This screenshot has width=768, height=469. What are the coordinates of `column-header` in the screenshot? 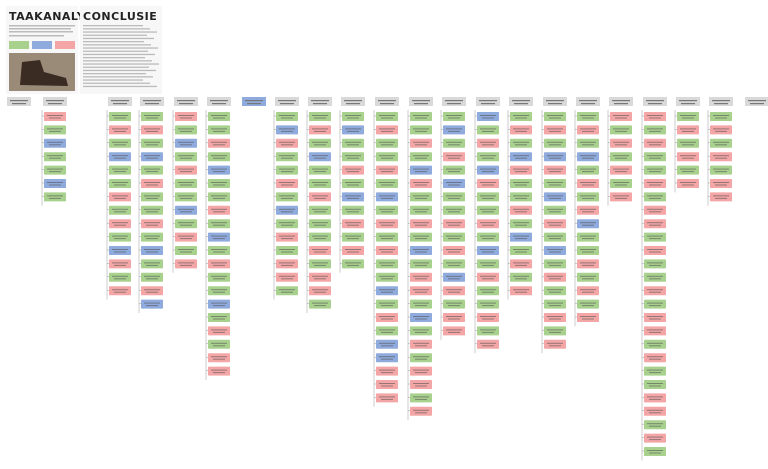 It's located at (588, 101).